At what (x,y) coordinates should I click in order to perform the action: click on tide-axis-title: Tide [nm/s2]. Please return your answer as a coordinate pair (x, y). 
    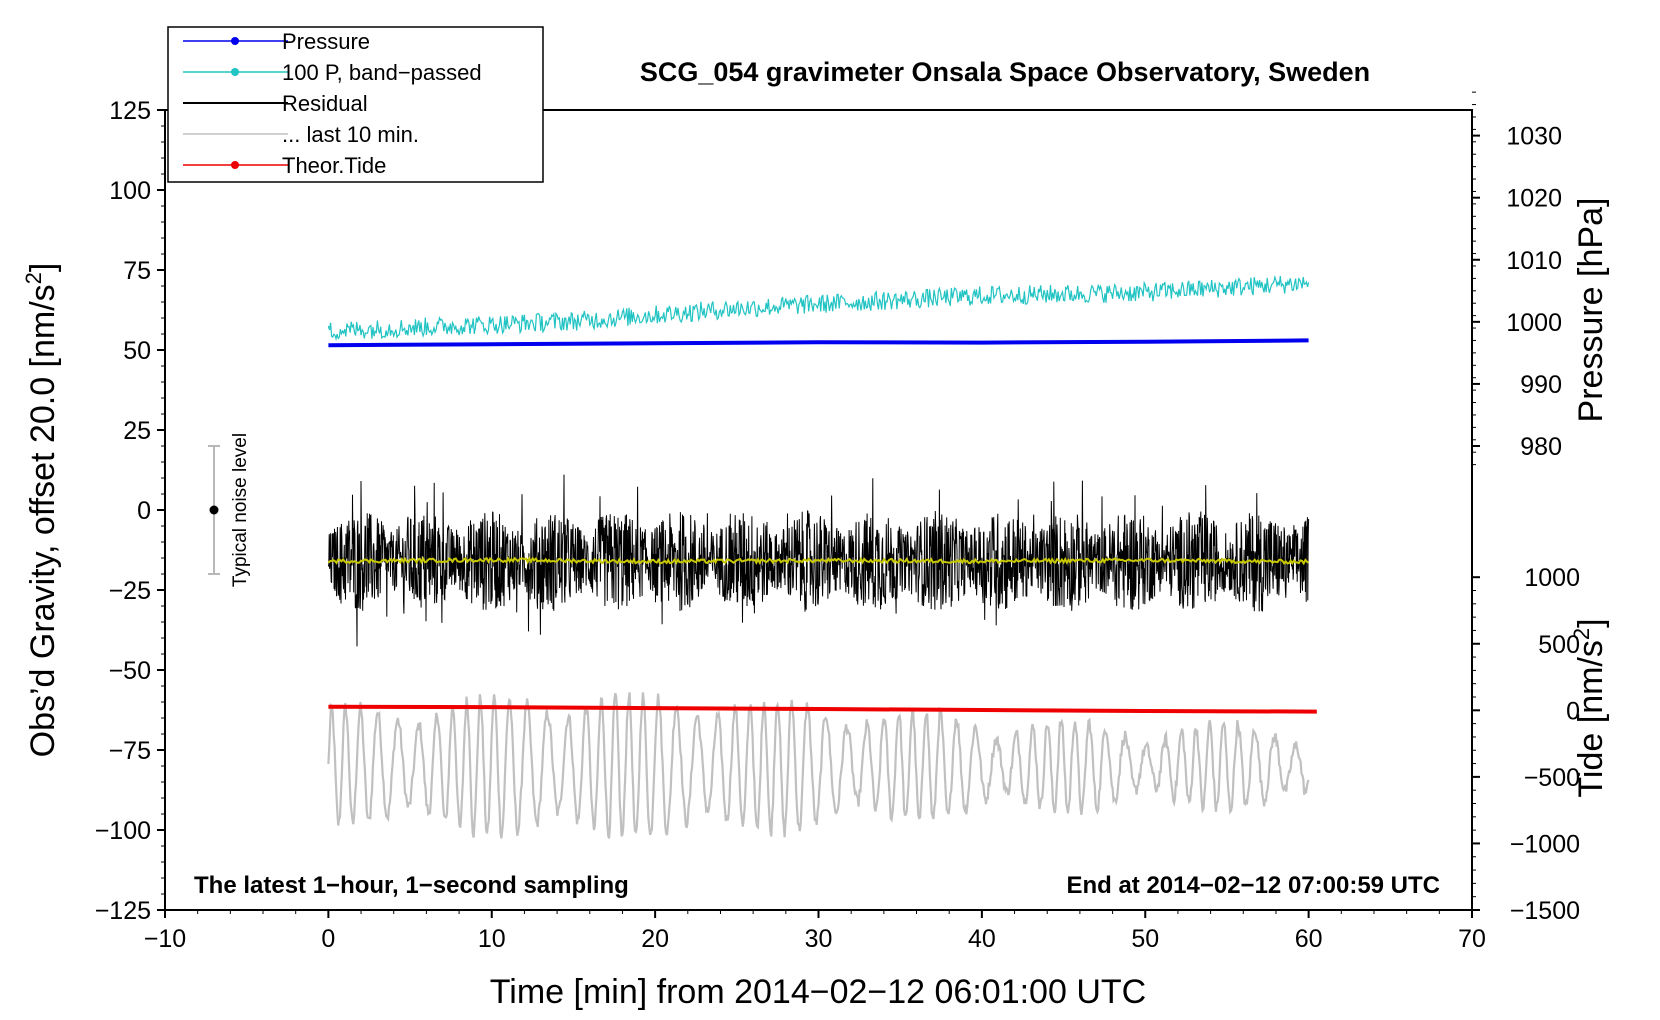
    Looking at the image, I should click on (1589, 707).